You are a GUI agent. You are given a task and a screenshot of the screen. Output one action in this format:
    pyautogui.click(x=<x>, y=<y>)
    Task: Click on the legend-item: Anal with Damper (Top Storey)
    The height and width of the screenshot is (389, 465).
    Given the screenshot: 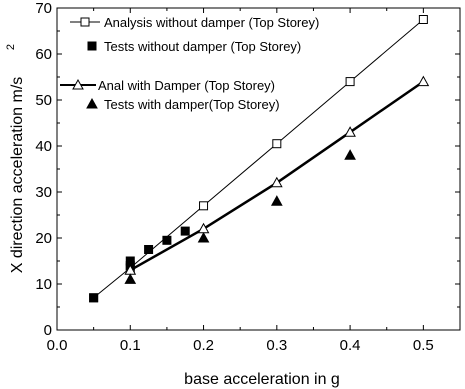 What is the action you would take?
    pyautogui.click(x=167, y=85)
    